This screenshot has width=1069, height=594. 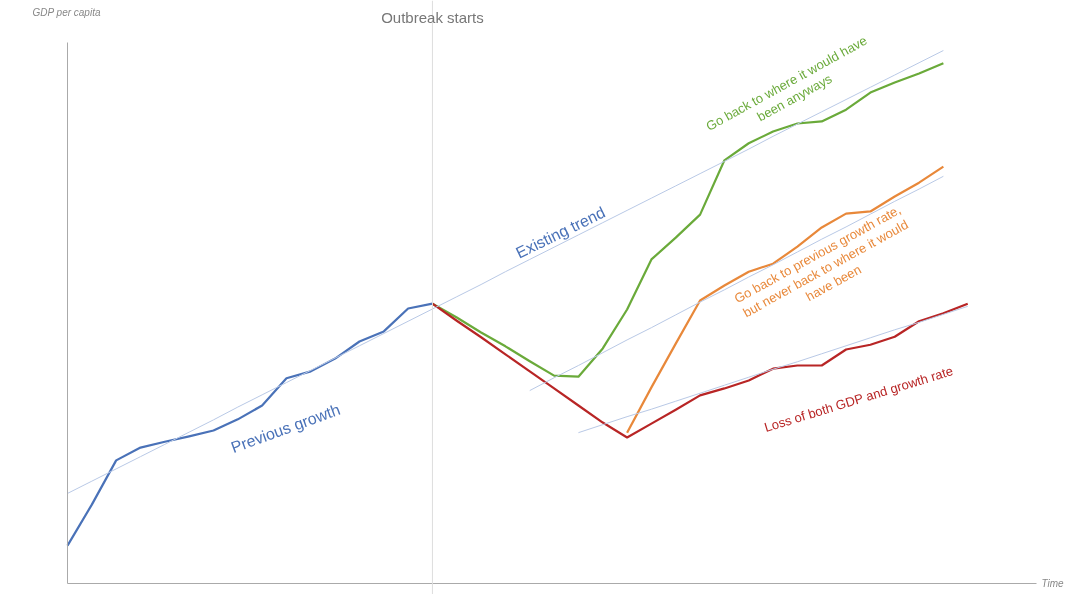 What do you see at coordinates (432, 17) in the screenshot?
I see `text: Outbreak starts` at bounding box center [432, 17].